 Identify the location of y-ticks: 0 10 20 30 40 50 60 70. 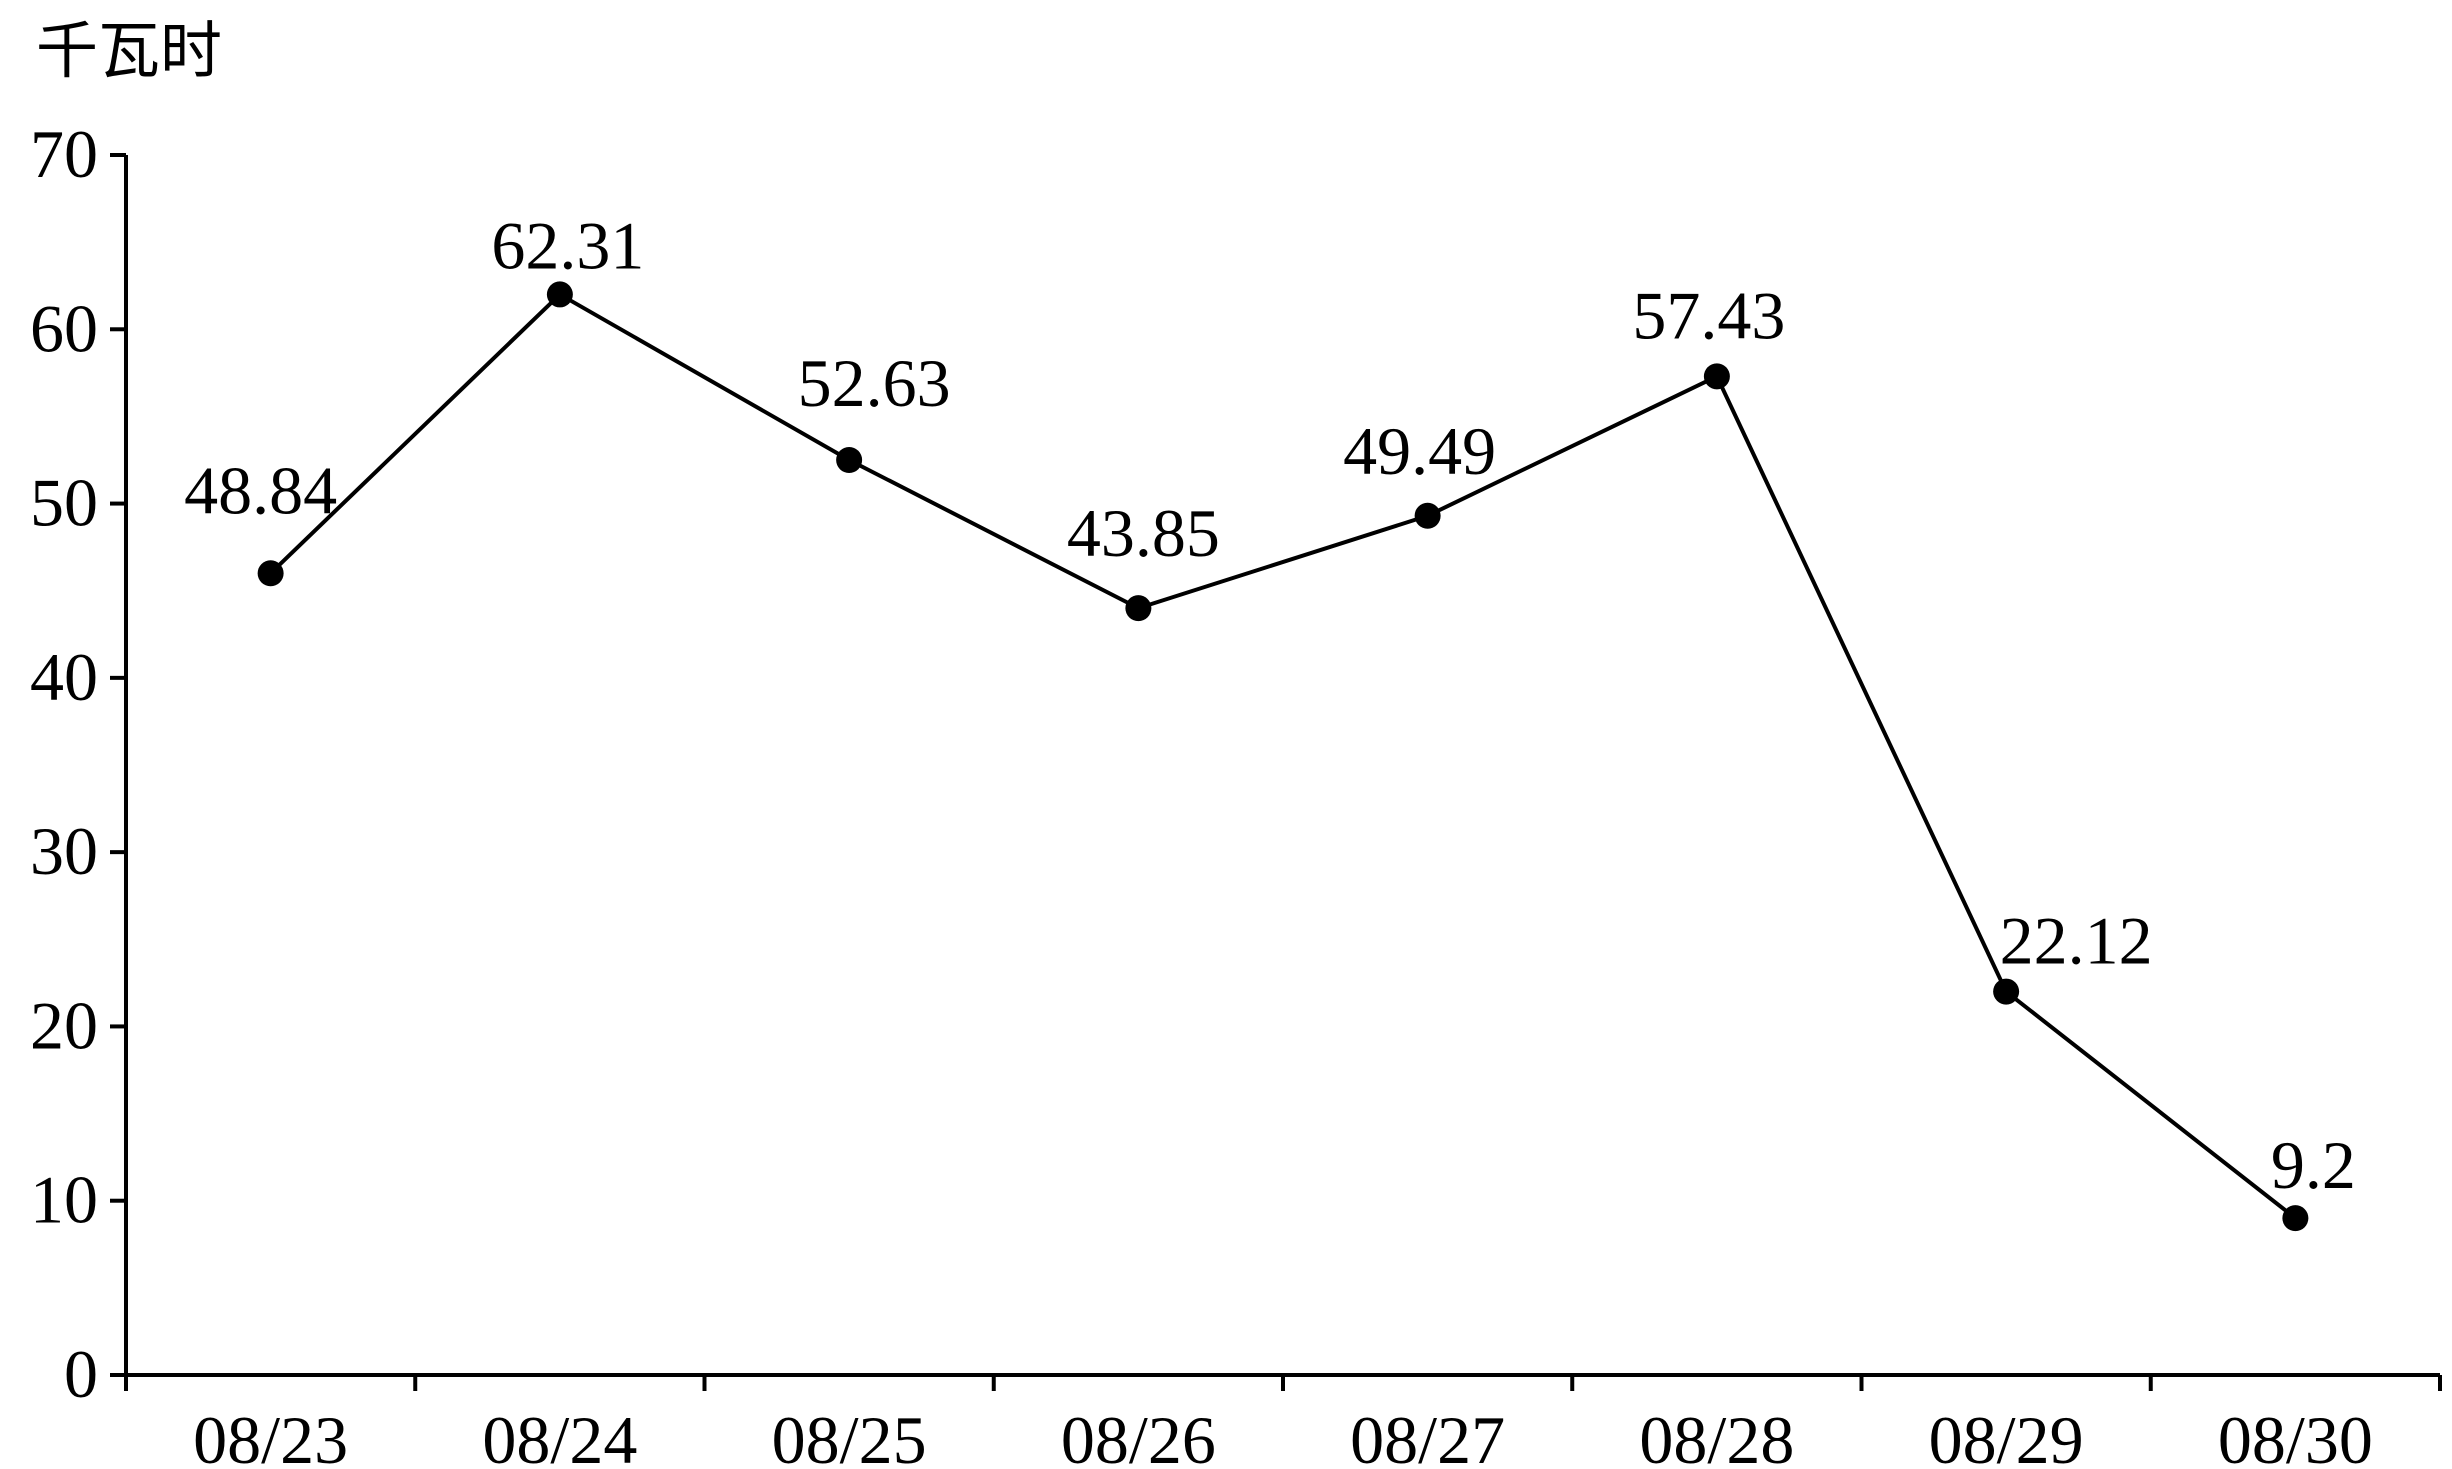
(78, 764).